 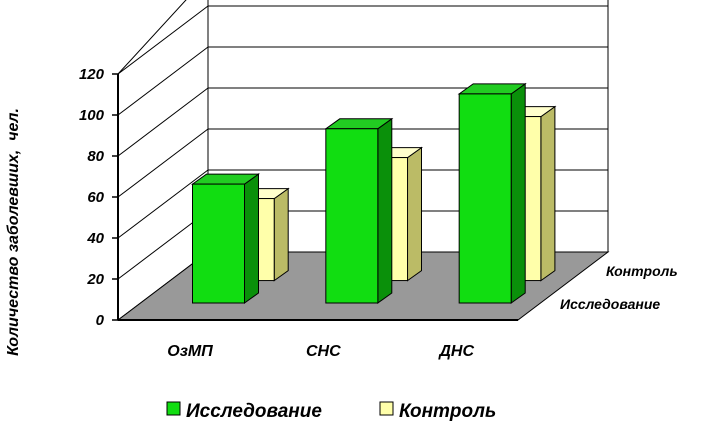 I want to click on y-tick-label: 120, so click(x=92, y=74).